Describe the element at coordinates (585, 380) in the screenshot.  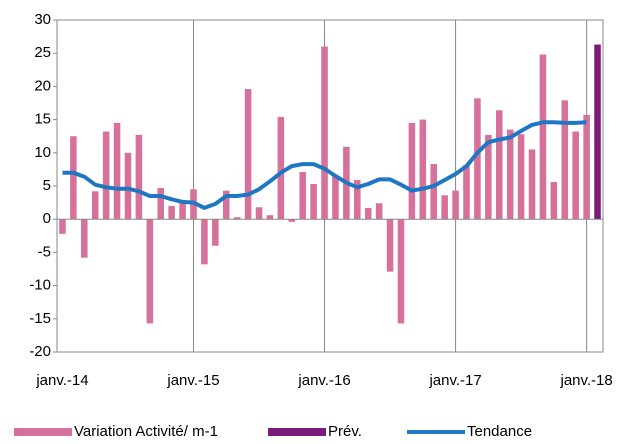
I see `x-tick-label: janv.-18` at that location.